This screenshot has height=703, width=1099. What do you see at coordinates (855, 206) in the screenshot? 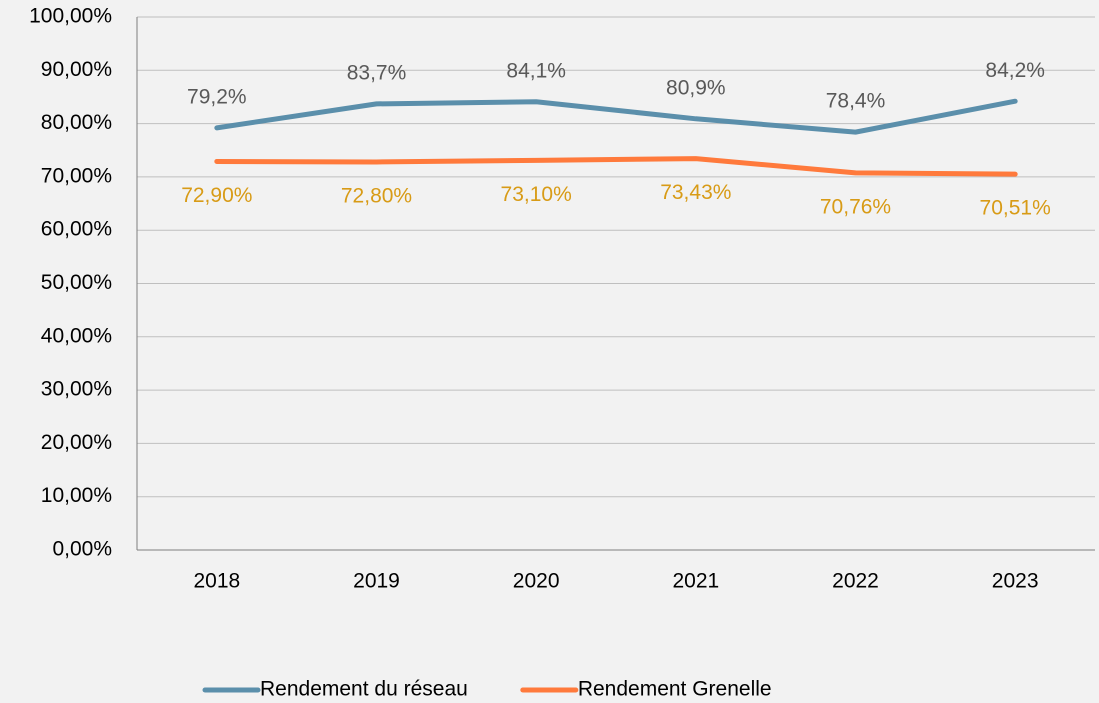
I see `data-label: 70,76%` at bounding box center [855, 206].